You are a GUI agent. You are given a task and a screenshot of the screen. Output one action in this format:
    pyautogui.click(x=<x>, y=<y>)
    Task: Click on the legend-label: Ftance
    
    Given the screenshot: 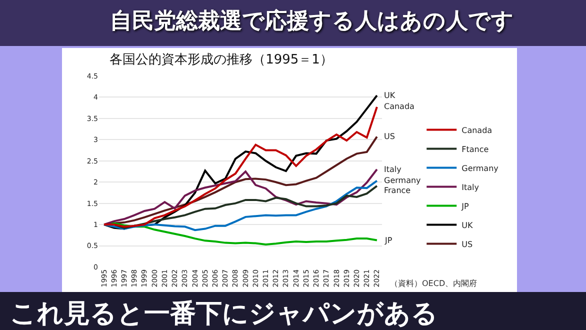 What is the action you would take?
    pyautogui.click(x=475, y=149)
    